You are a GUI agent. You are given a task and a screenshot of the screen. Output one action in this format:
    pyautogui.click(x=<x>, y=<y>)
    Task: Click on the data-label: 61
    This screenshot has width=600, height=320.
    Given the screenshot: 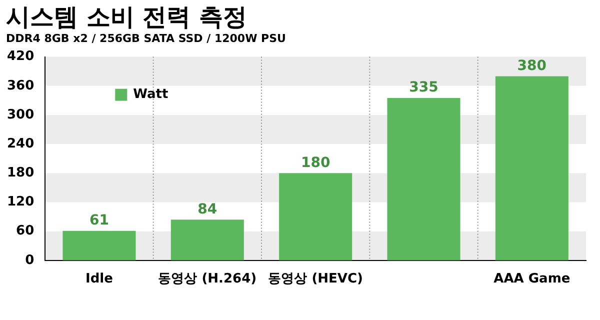 What is the action you would take?
    pyautogui.click(x=99, y=220)
    